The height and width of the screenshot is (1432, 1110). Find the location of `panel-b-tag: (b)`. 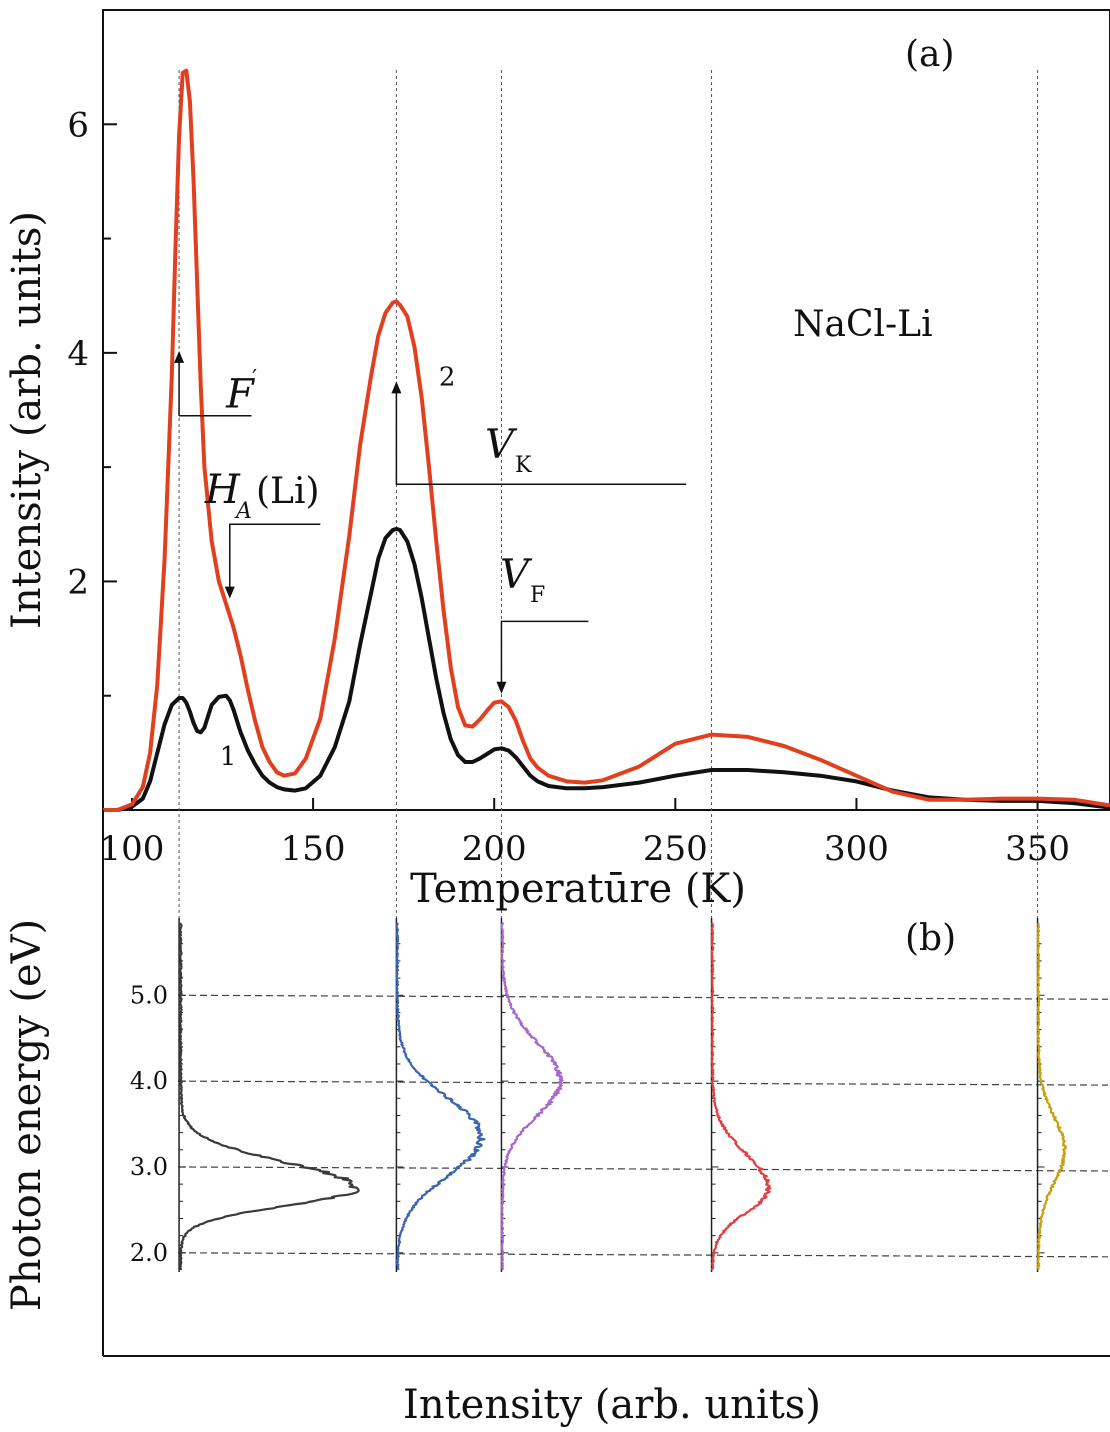

panel-b-tag: (b) is located at coordinates (930, 938).